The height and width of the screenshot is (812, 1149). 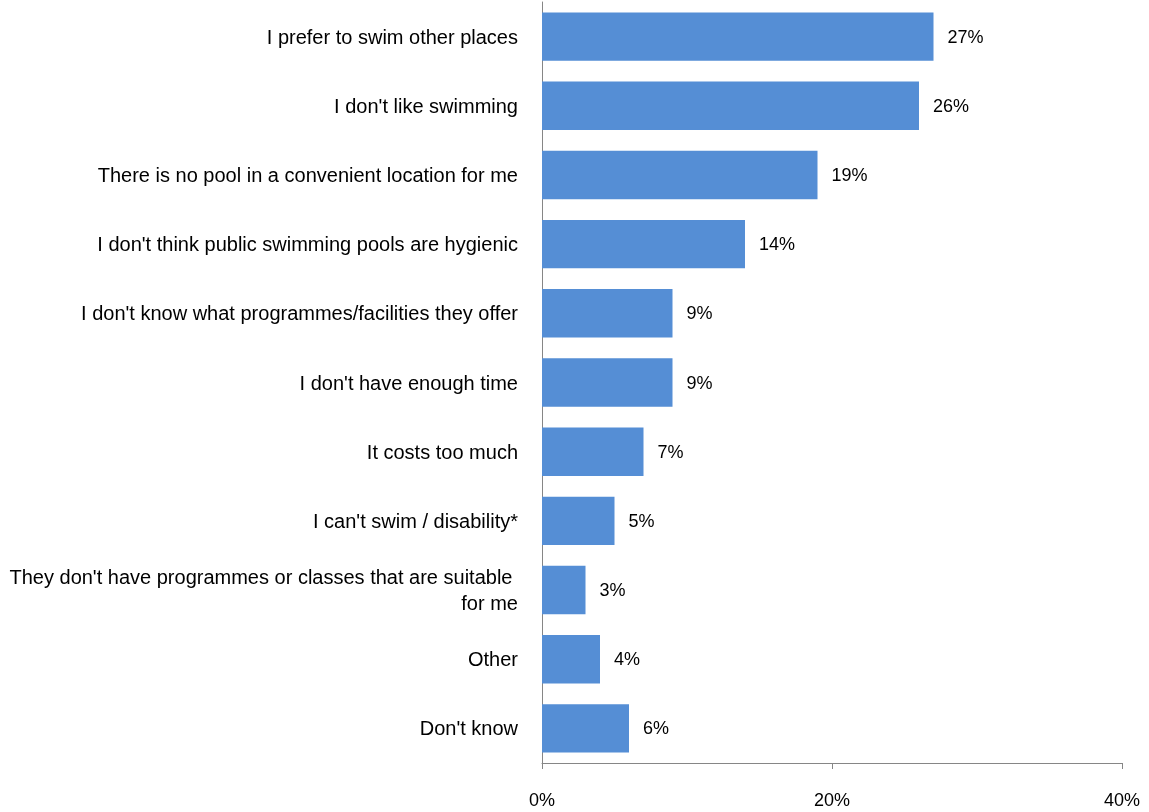 What do you see at coordinates (777, 244) in the screenshot?
I see `data-label: 14%` at bounding box center [777, 244].